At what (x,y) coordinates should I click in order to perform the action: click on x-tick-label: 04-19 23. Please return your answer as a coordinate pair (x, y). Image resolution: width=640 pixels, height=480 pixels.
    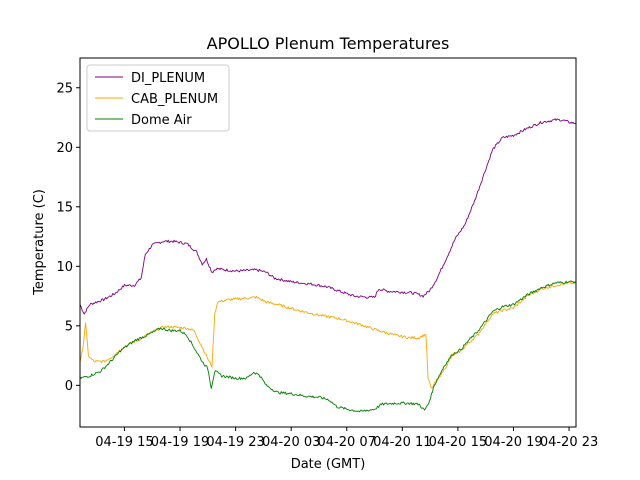
    Looking at the image, I should click on (235, 442).